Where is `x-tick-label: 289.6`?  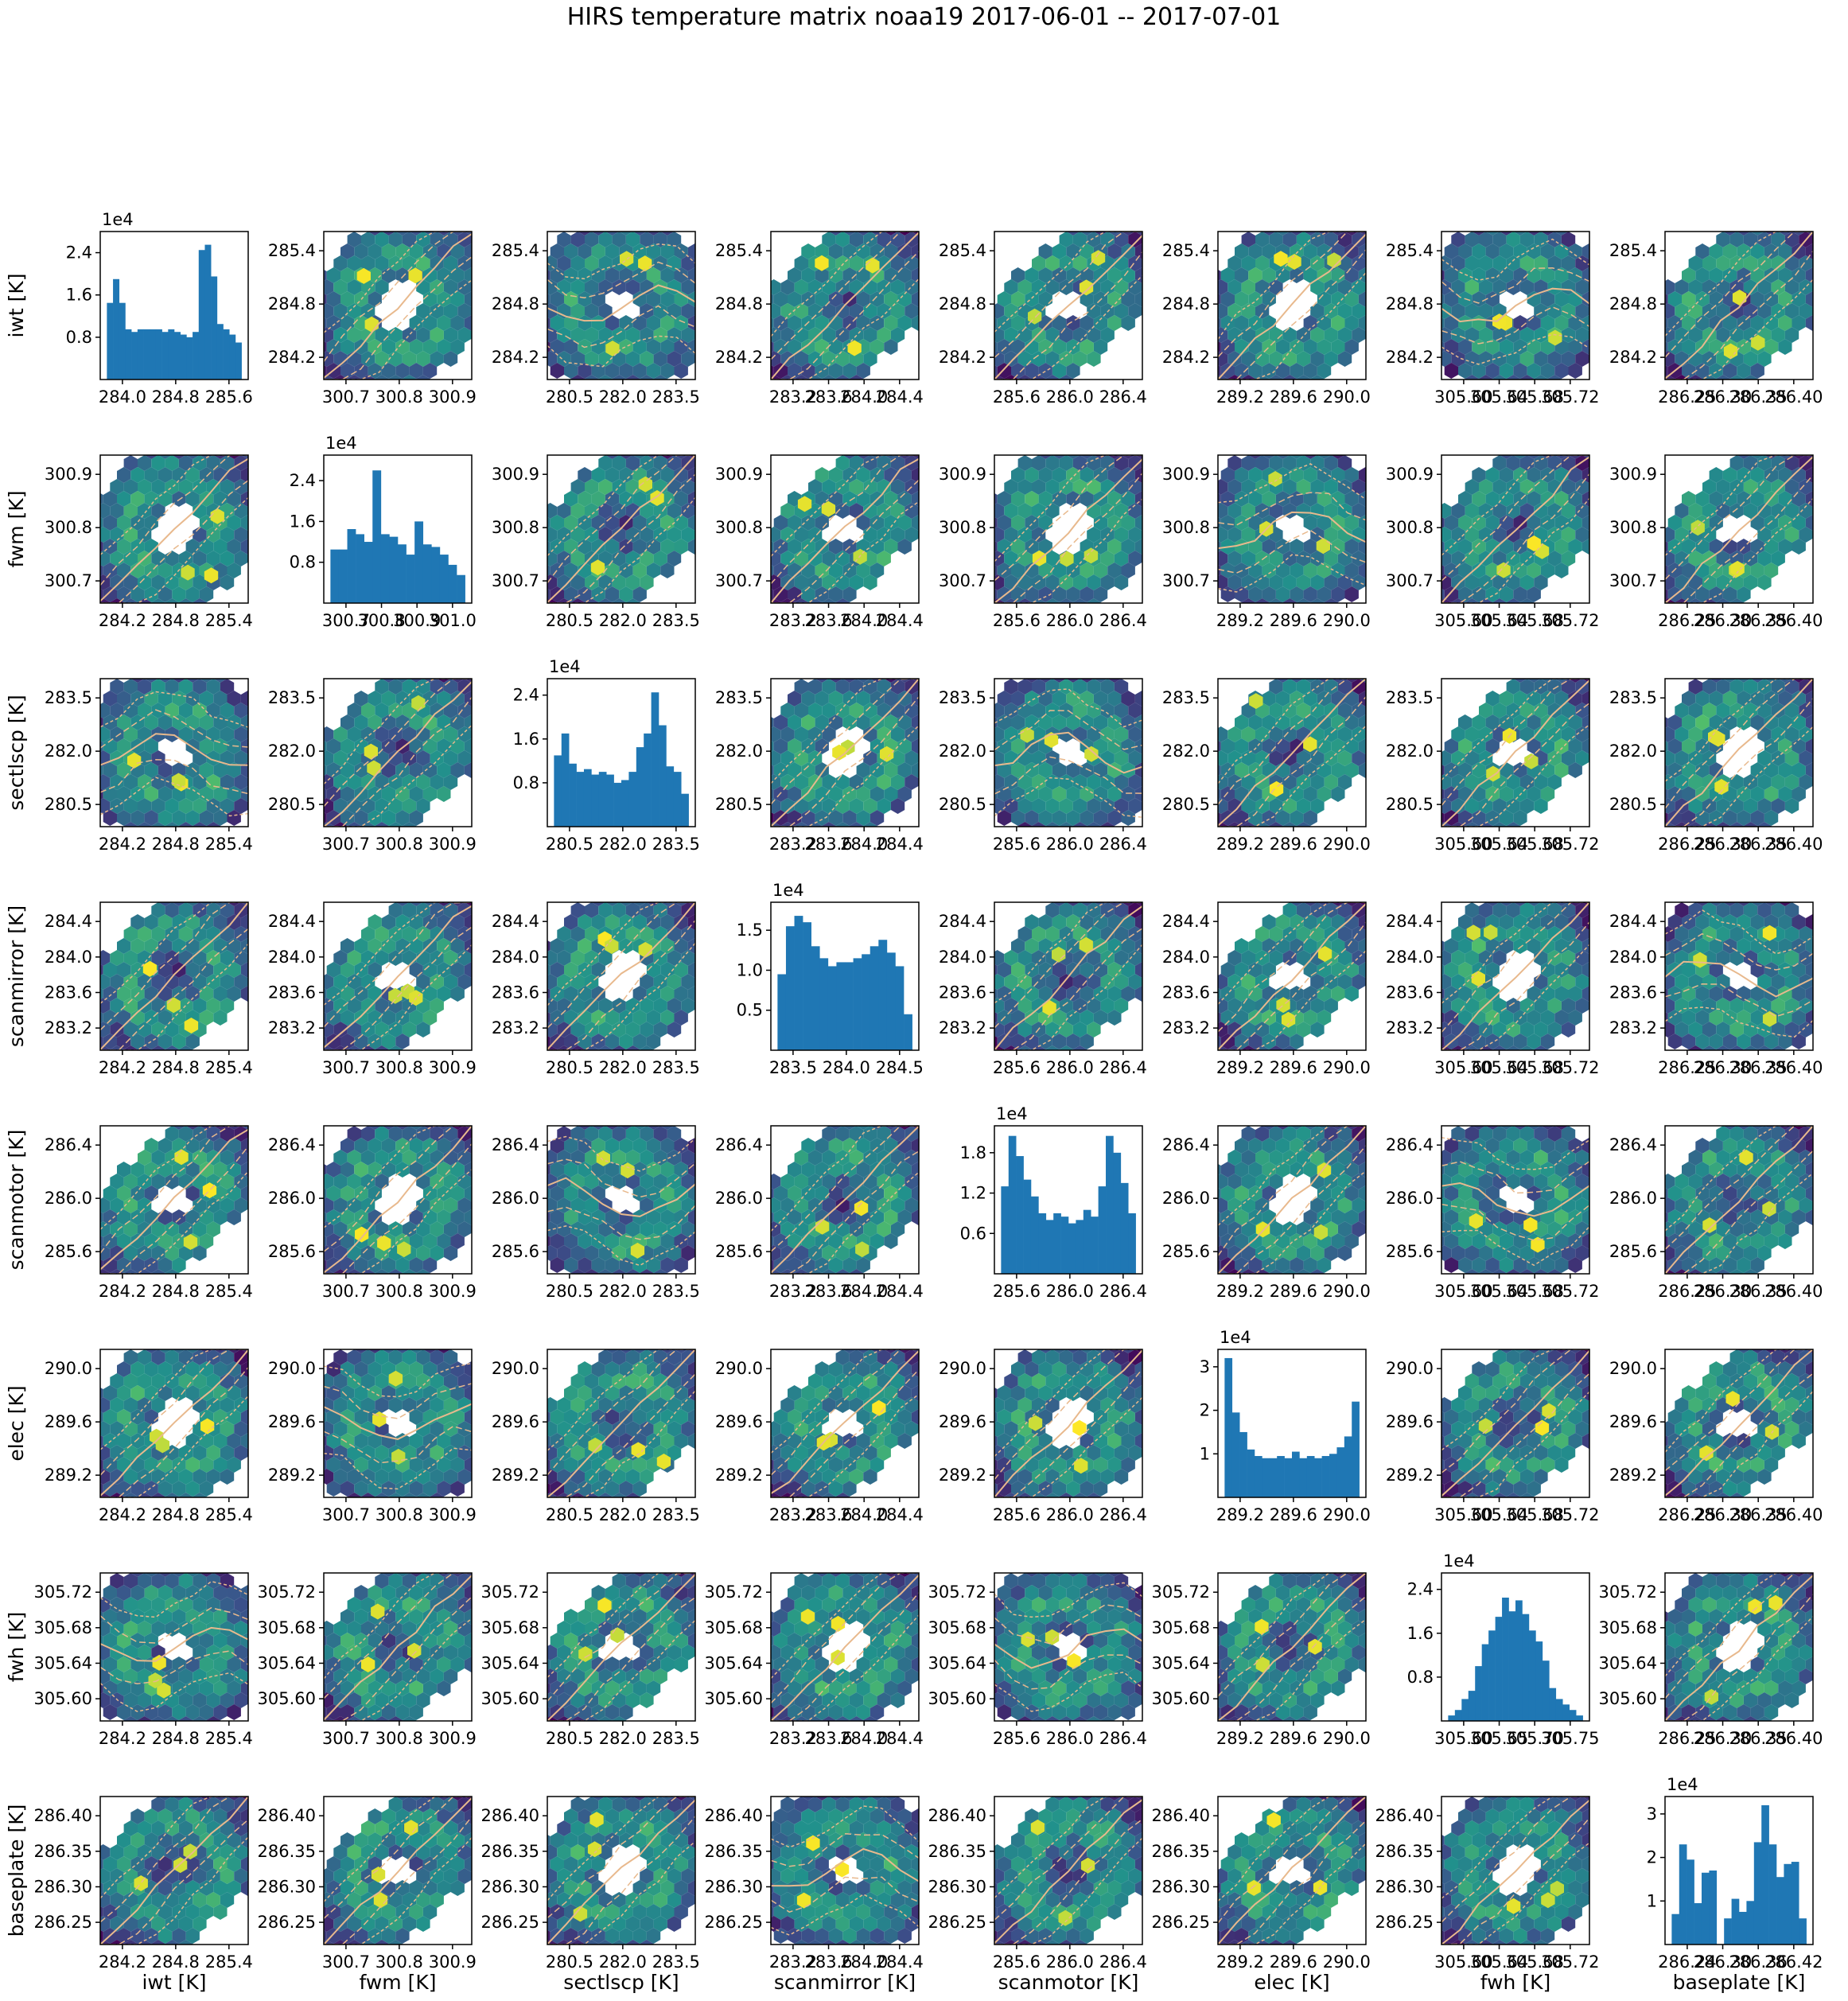
x-tick-label: 289.6 is located at coordinates (1293, 397).